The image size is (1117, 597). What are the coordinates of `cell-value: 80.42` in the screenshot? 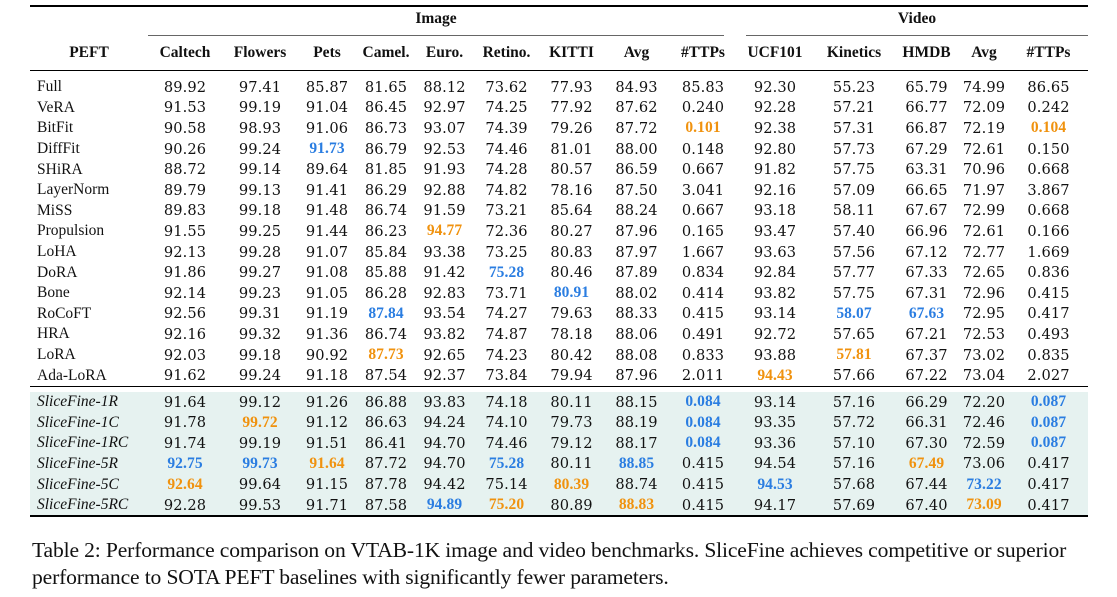 It's located at (571, 355).